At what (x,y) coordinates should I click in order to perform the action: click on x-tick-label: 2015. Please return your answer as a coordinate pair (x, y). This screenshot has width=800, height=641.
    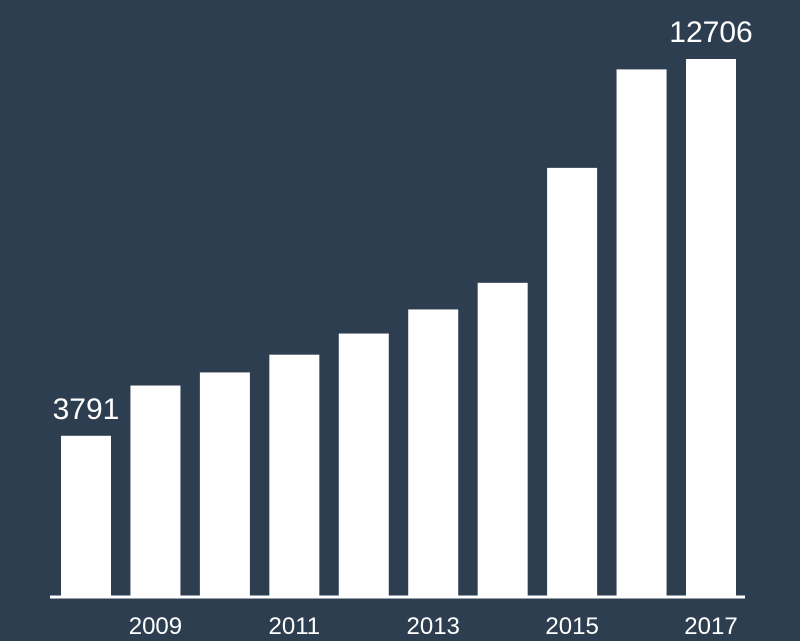
    Looking at the image, I should click on (571, 626).